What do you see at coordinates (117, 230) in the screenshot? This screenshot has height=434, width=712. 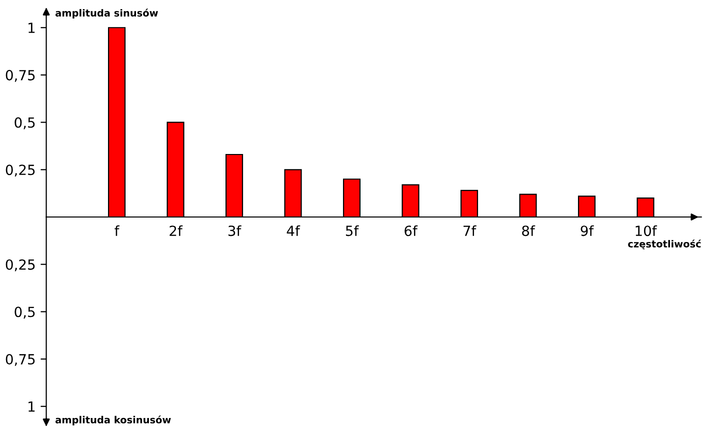 I see `x-tick-label: f` at bounding box center [117, 230].